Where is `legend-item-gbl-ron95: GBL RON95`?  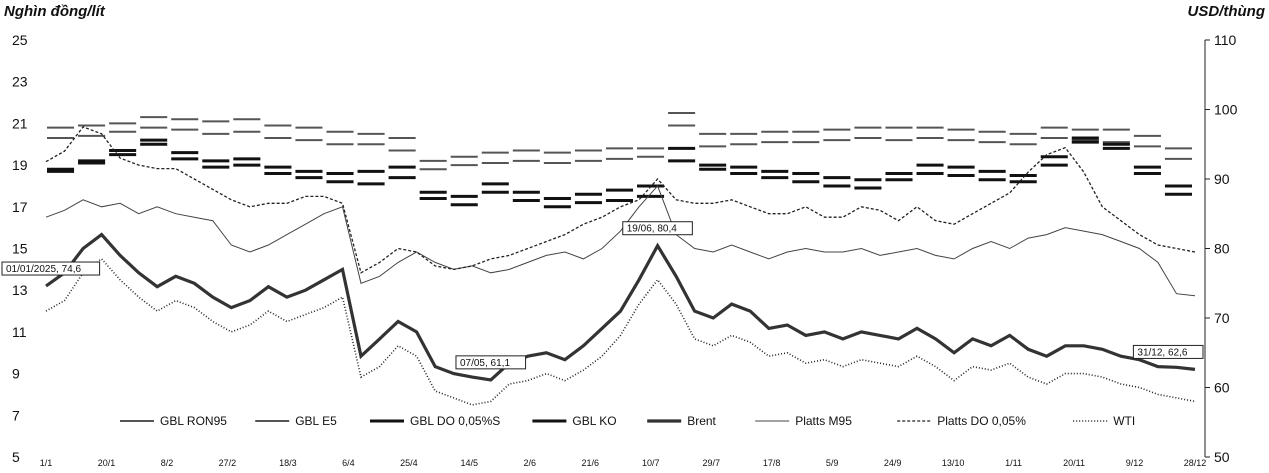
legend-item-gbl-ron95: GBL RON95 is located at coordinates (173, 421).